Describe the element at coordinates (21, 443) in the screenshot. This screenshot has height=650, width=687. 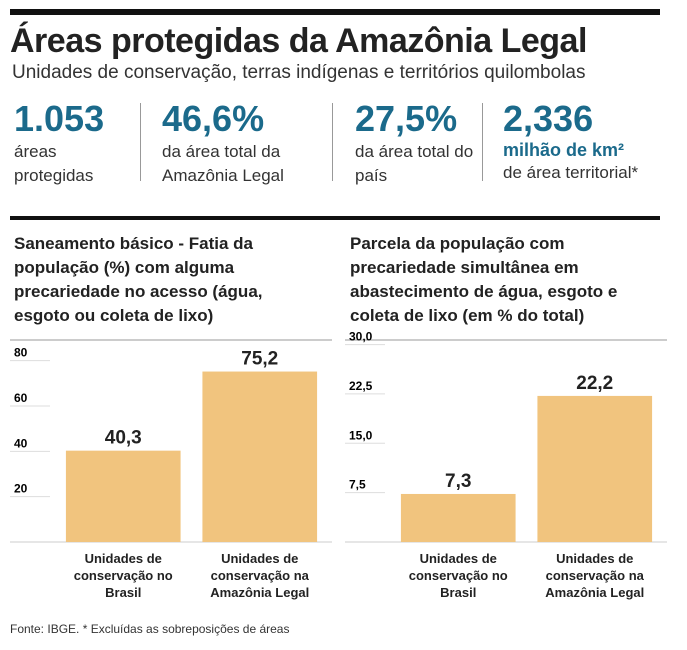
I see `y-tick-label: 40` at that location.